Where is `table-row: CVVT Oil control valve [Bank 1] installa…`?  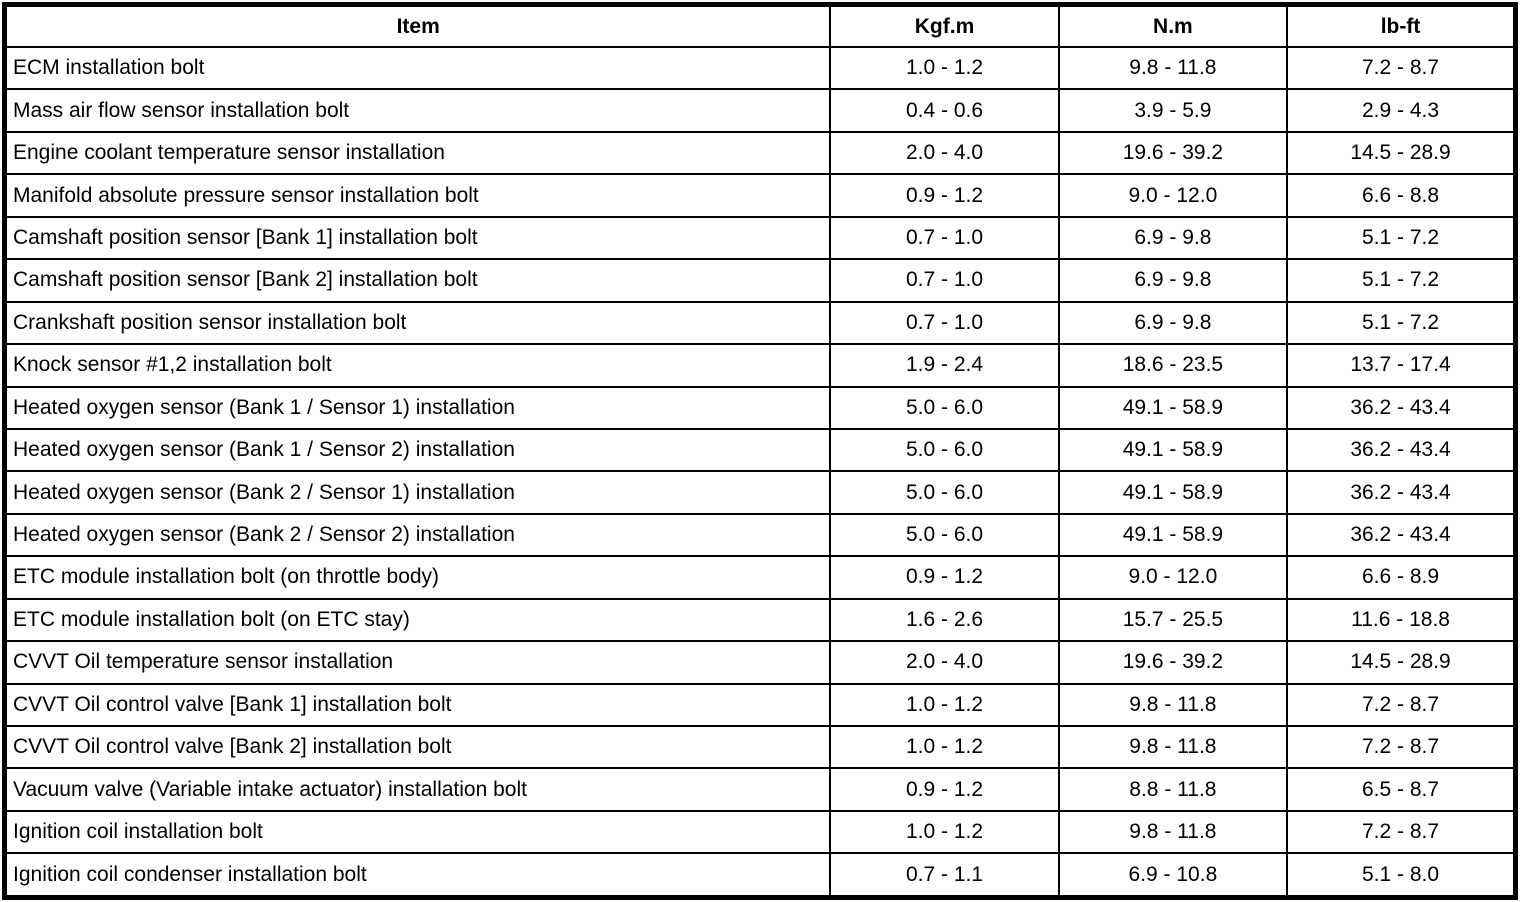 table-row: CVVT Oil control valve [Bank 1] installa… is located at coordinates (760, 705).